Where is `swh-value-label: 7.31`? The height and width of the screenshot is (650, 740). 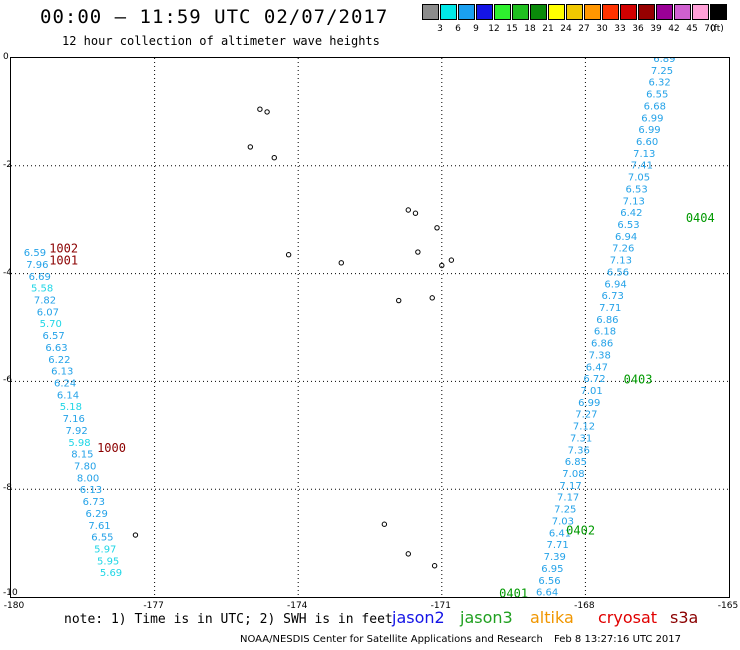 swh-value-label: 7.31 is located at coordinates (581, 438).